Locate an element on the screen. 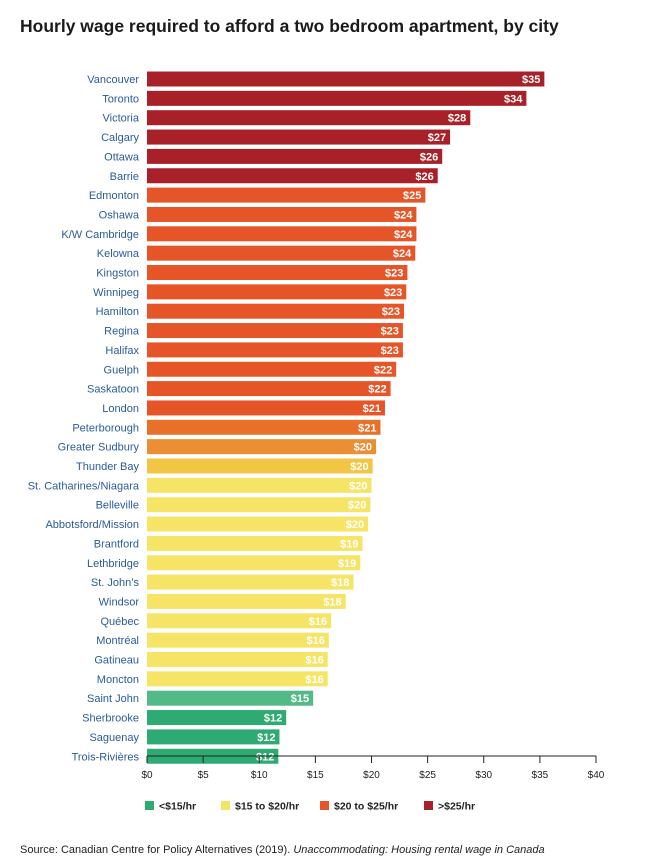  category-label: Québec is located at coordinates (119, 622).